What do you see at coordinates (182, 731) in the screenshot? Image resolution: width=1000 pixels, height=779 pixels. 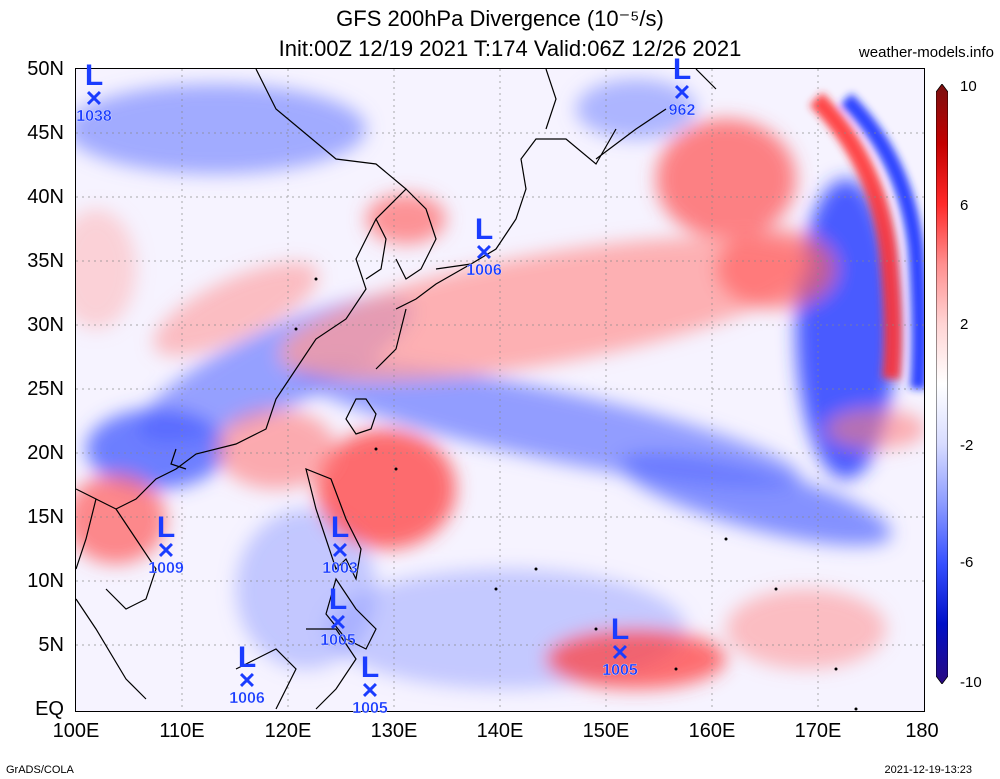 I see `x-tick-label: 110E` at bounding box center [182, 731].